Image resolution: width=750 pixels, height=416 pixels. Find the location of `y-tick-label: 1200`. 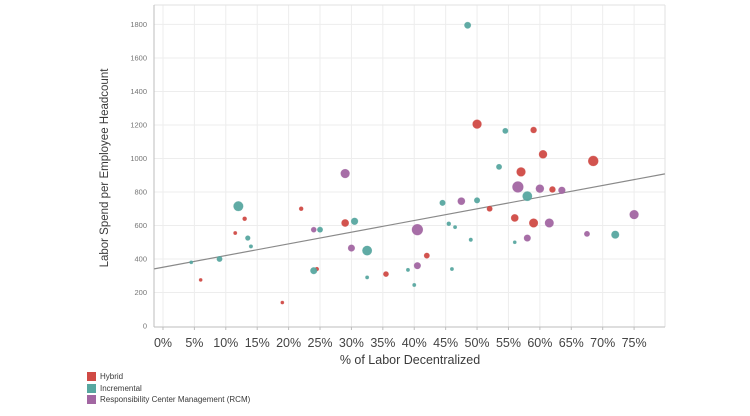

y-tick-label: 1200 is located at coordinates (138, 124).